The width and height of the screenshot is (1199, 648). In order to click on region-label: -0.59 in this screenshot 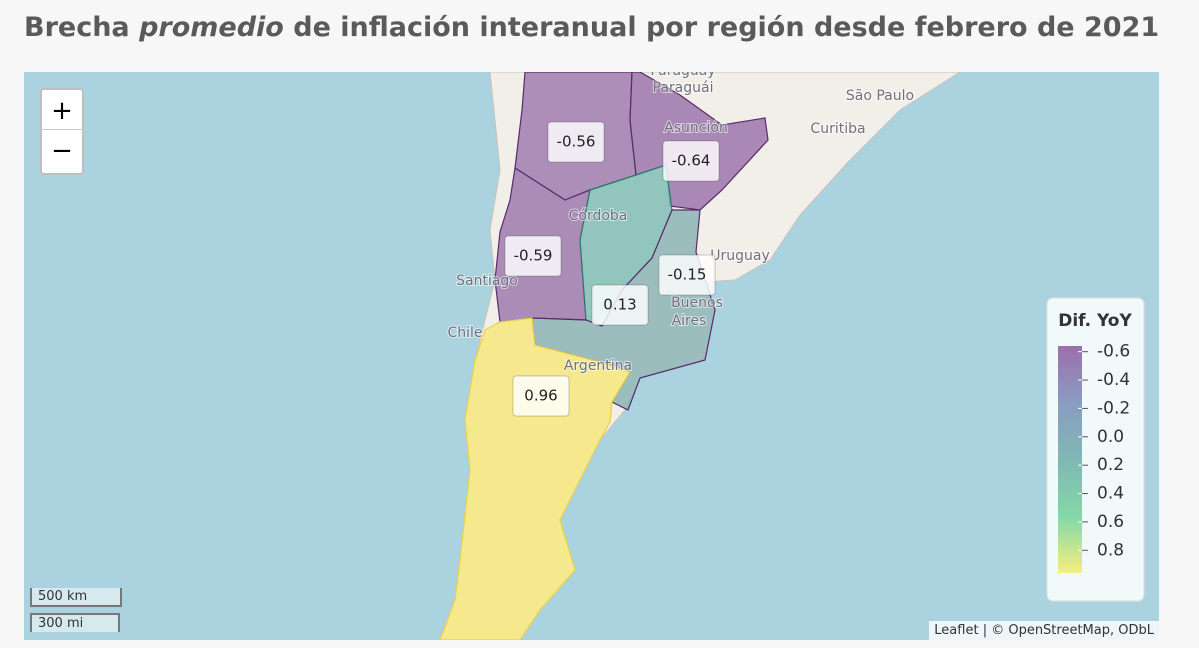, I will do `click(533, 256)`.